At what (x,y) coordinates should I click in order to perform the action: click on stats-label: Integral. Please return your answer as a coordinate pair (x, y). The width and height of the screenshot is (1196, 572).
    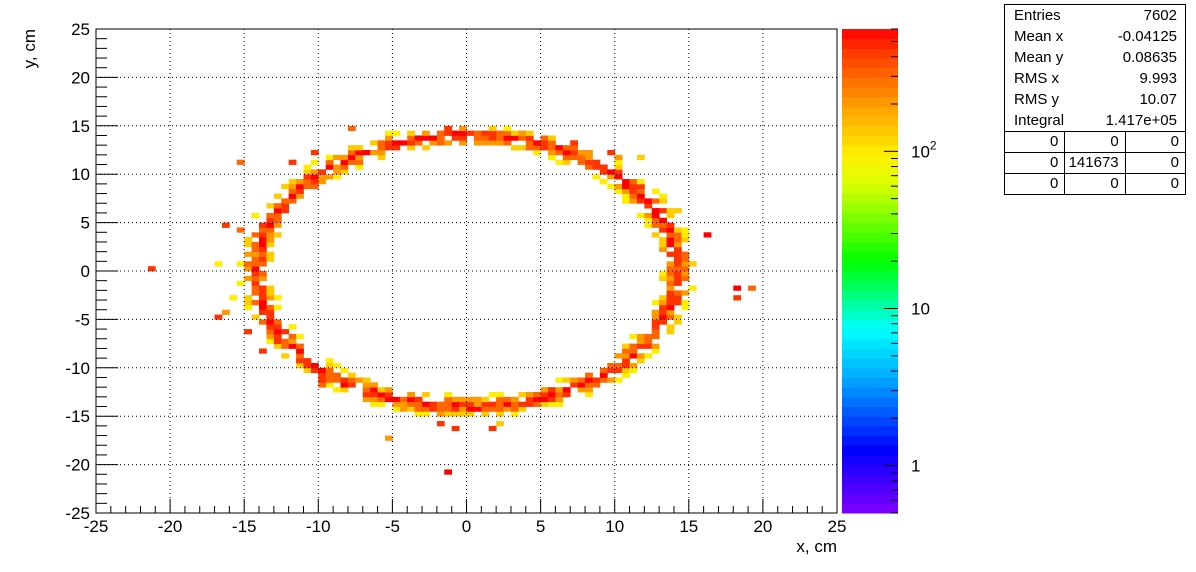
    Looking at the image, I should click on (1039, 120).